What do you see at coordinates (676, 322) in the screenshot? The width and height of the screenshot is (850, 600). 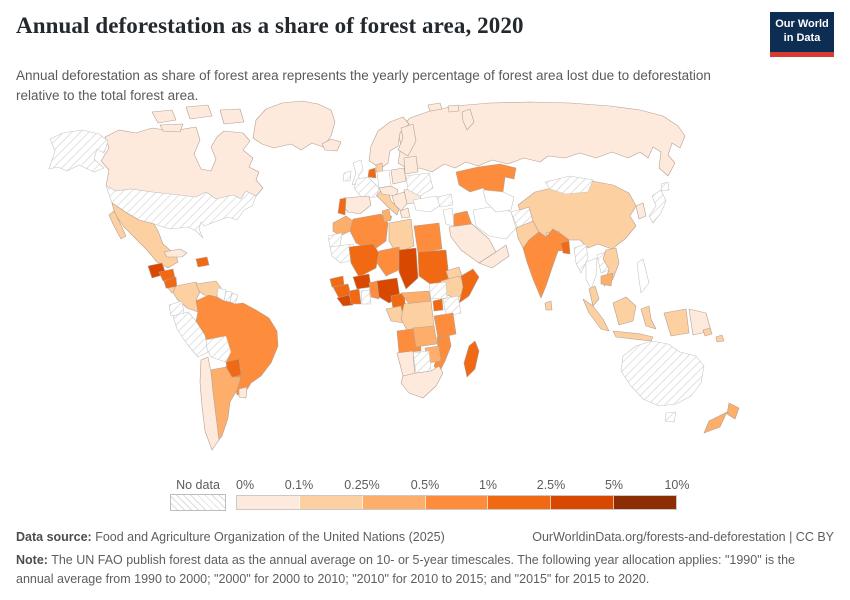 I see `region-west-papua` at bounding box center [676, 322].